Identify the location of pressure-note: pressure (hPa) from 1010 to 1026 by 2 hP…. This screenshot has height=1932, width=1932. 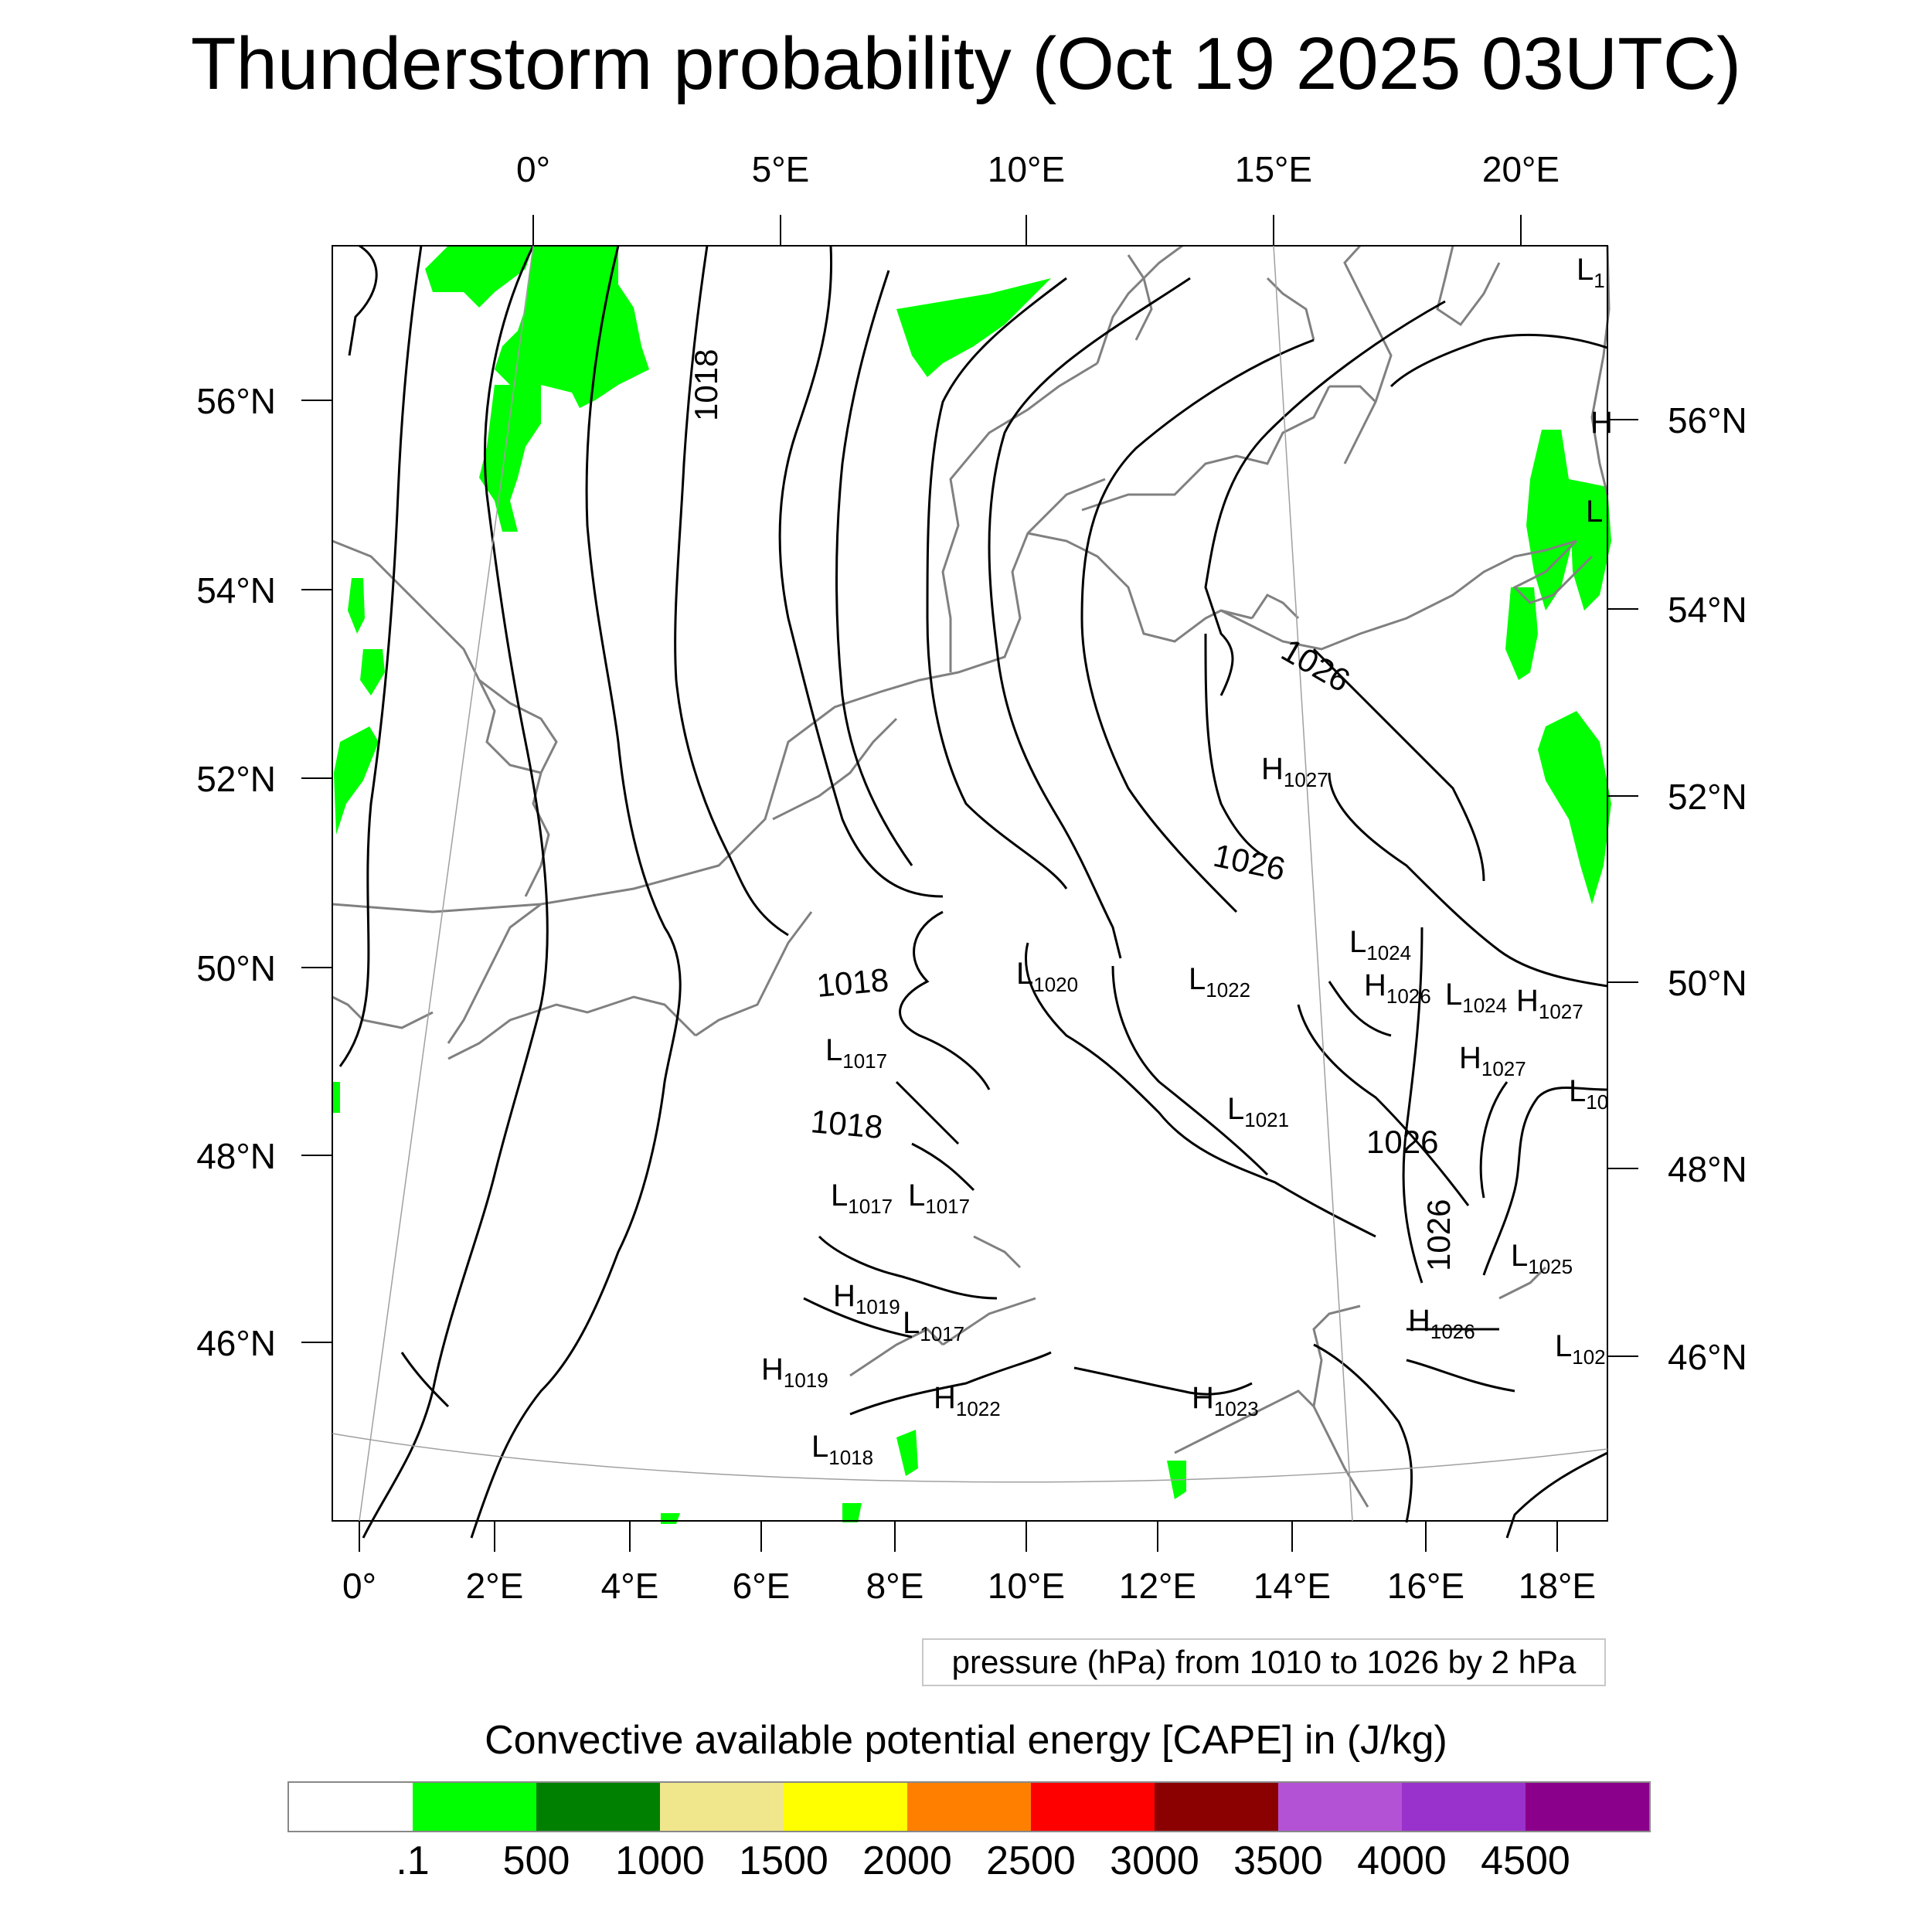
(1264, 1662).